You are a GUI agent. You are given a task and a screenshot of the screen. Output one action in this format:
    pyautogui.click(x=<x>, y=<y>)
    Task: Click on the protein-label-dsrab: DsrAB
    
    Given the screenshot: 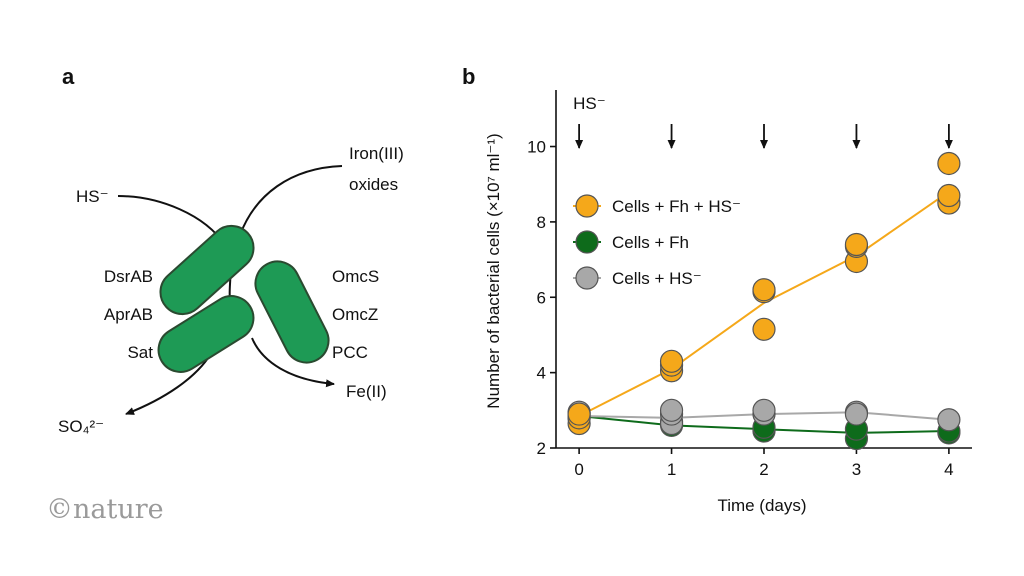 What is the action you would take?
    pyautogui.click(x=128, y=276)
    